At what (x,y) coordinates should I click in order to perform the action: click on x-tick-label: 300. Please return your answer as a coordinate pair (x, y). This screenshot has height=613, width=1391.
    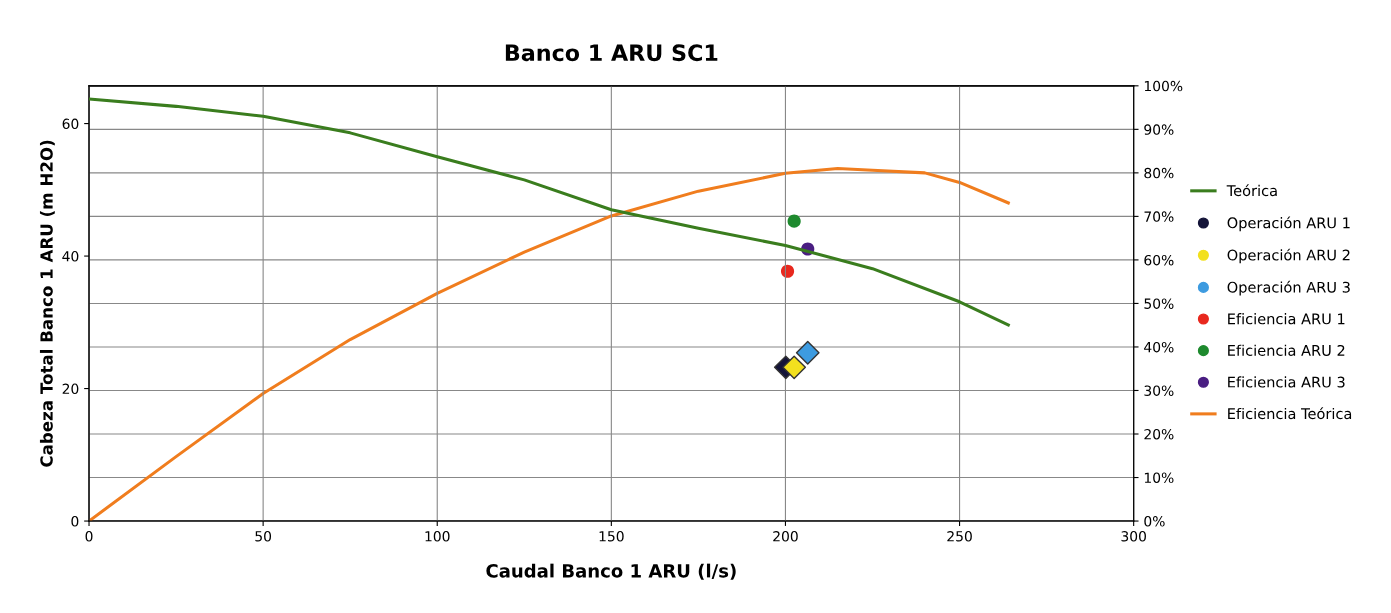
    Looking at the image, I should click on (1133, 536).